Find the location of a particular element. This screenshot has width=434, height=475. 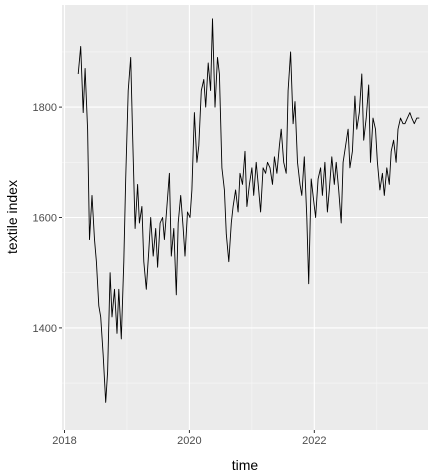

x-axis-title: time is located at coordinates (245, 465).